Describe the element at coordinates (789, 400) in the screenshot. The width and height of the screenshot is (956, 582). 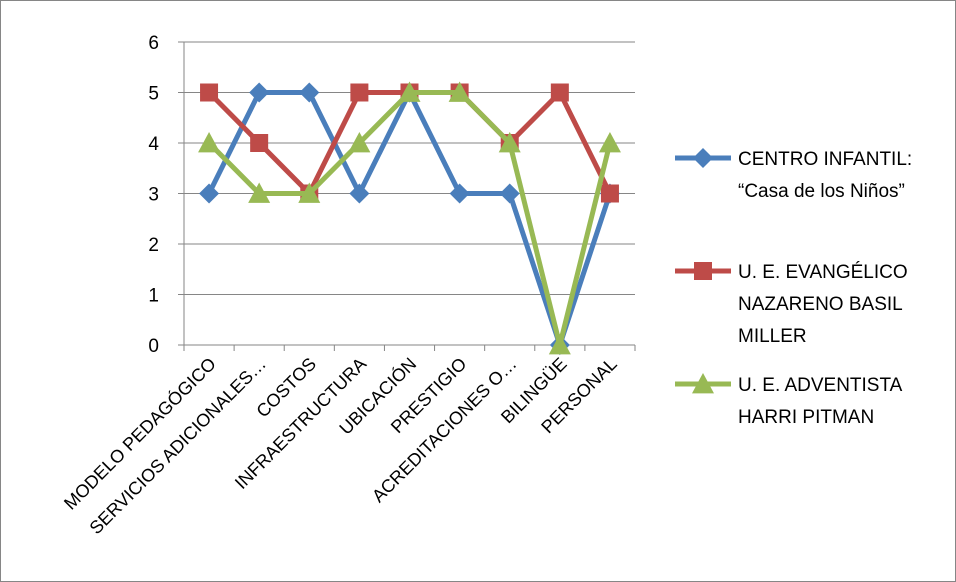
I see `legend-item: U. E. ADVENTISTA HARRI PITMAN` at that location.